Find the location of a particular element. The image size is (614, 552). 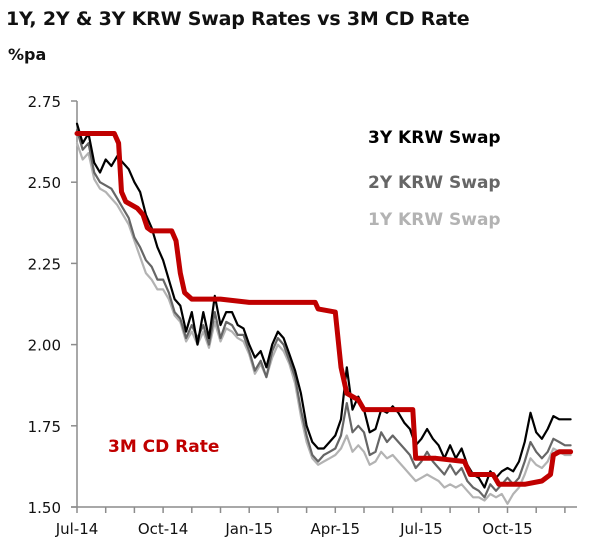

x-tick-label: Jul-15 is located at coordinates (421, 529).